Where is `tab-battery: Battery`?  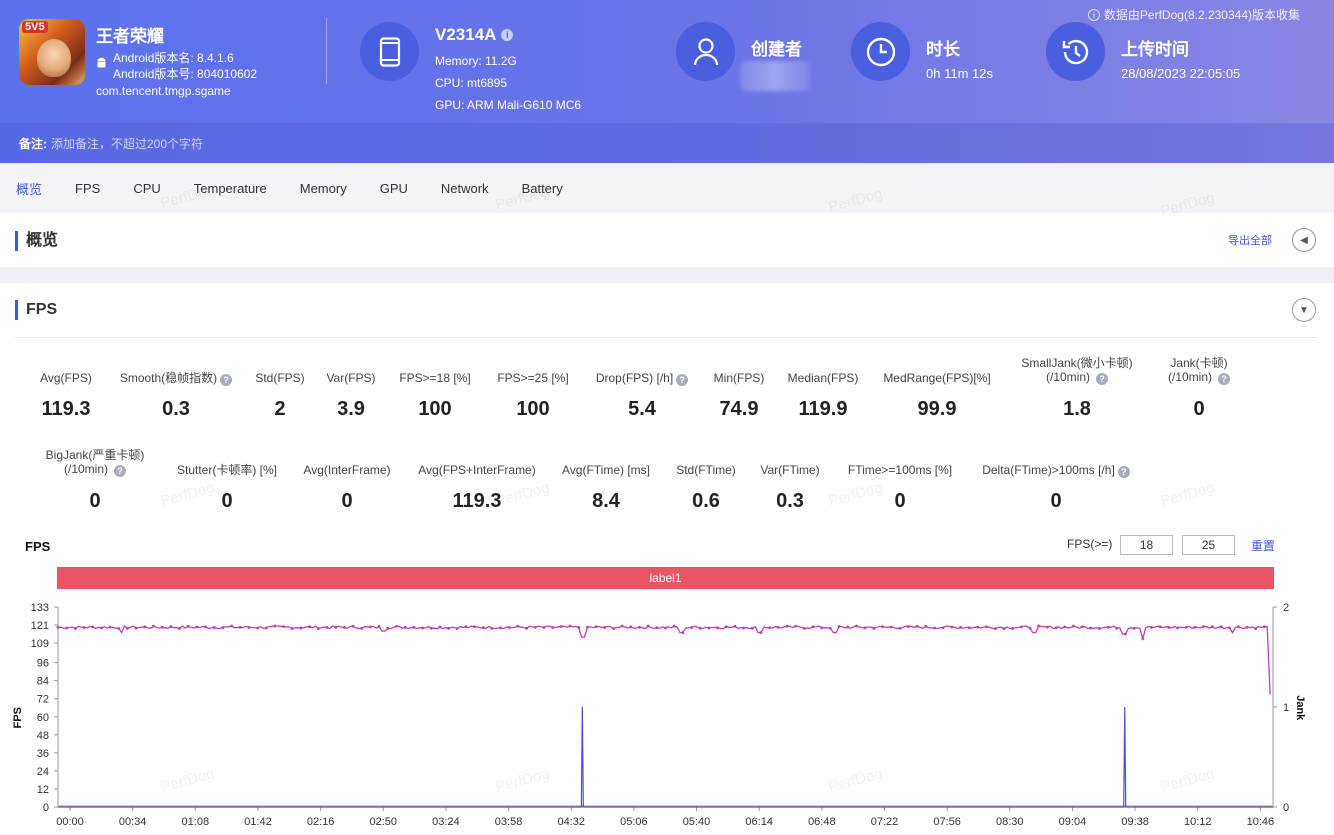 tab-battery: Battery is located at coordinates (542, 188).